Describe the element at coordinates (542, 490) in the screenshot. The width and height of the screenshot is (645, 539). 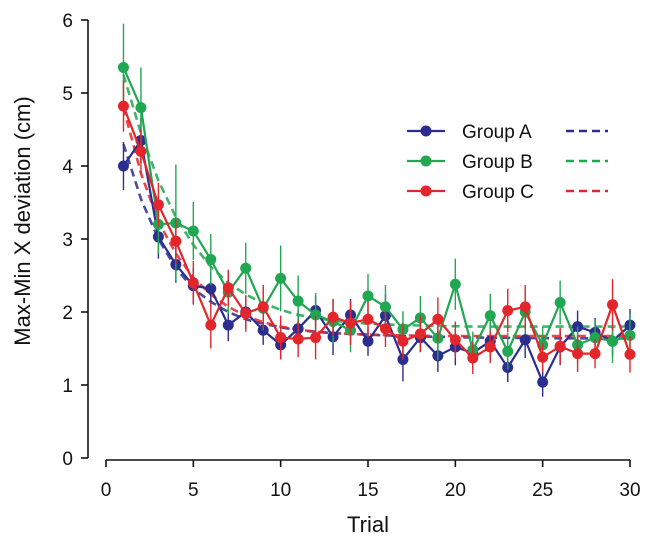
I see `x-tick-label: 25` at that location.